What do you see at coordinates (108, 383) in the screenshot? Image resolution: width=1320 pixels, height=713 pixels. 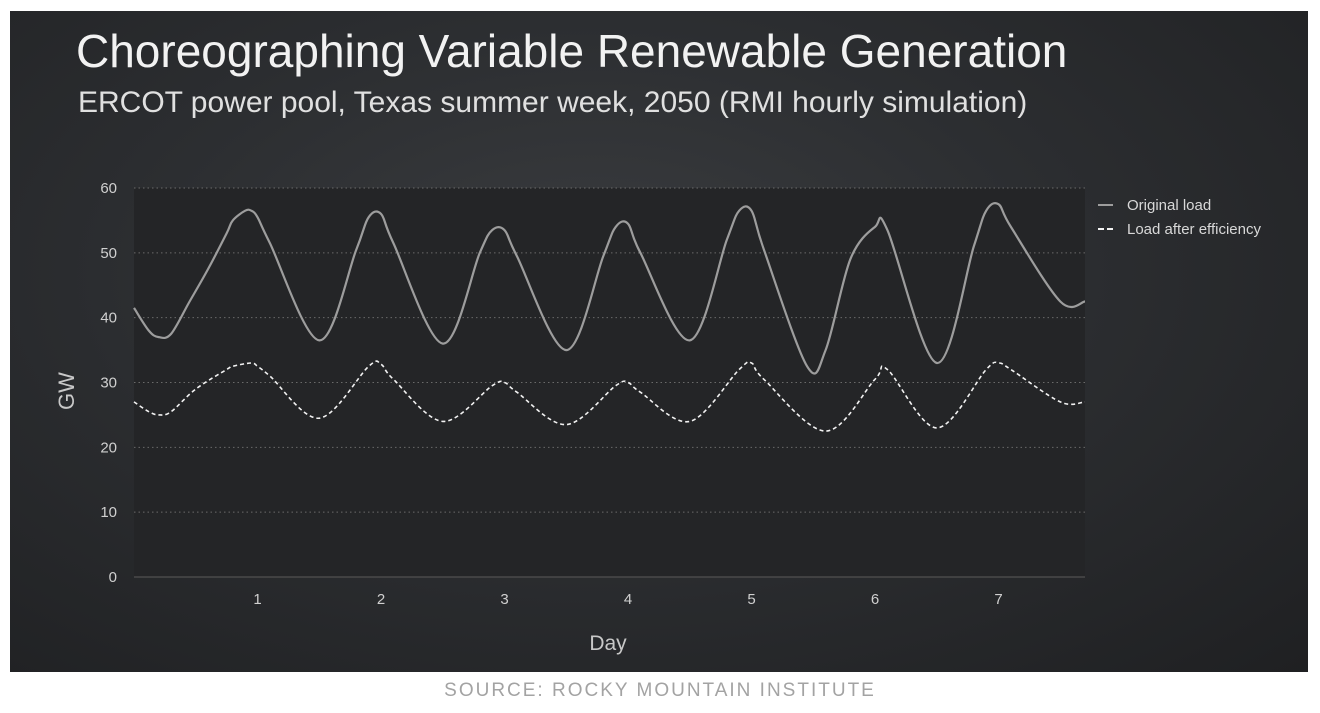 I see `y-tick-label: 30` at bounding box center [108, 383].